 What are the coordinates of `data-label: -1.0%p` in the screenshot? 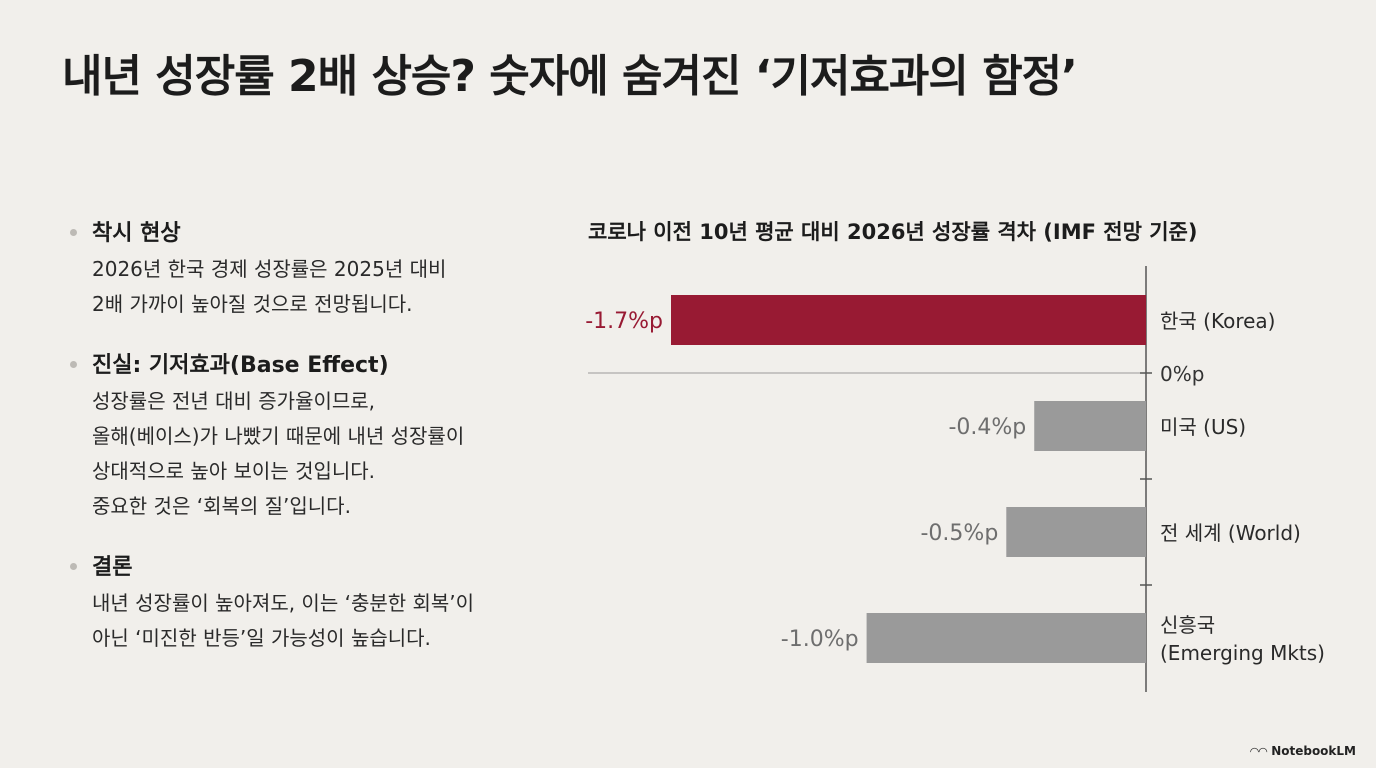 It's located at (820, 639).